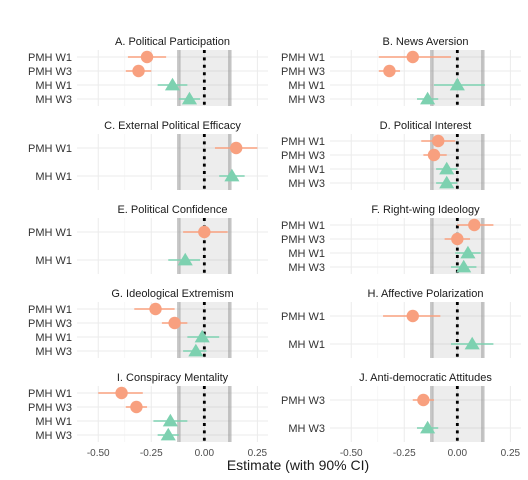 This screenshot has width=528, height=480. What do you see at coordinates (401, 71) in the screenshot?
I see `panel: B. News Aversion PMH W1 PMH W3 MH W1 MH W3` at bounding box center [401, 71].